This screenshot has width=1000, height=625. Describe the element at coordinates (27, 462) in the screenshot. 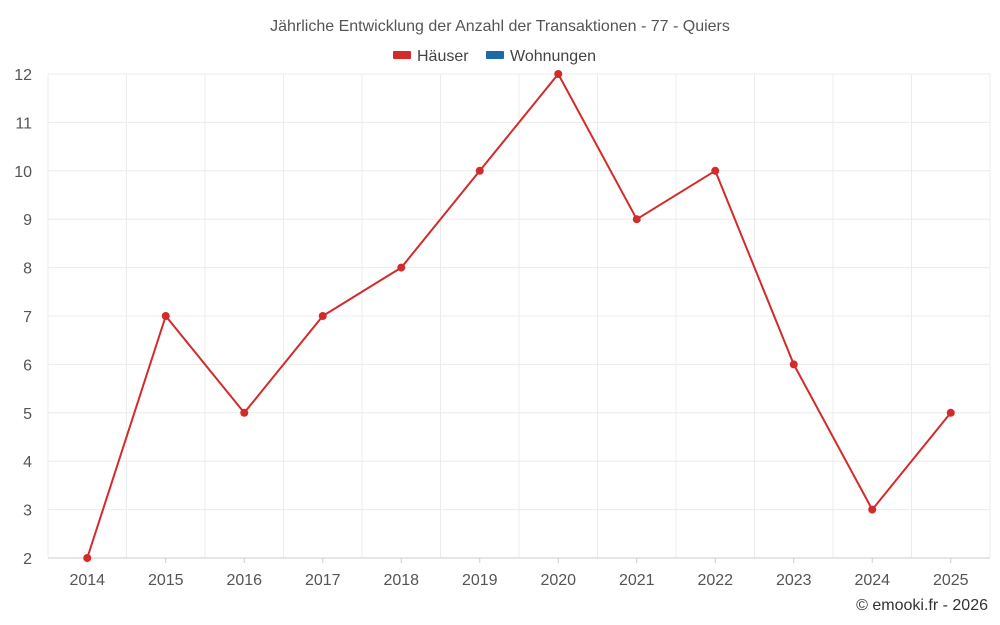

I see `y-tick-label: 4` at that location.